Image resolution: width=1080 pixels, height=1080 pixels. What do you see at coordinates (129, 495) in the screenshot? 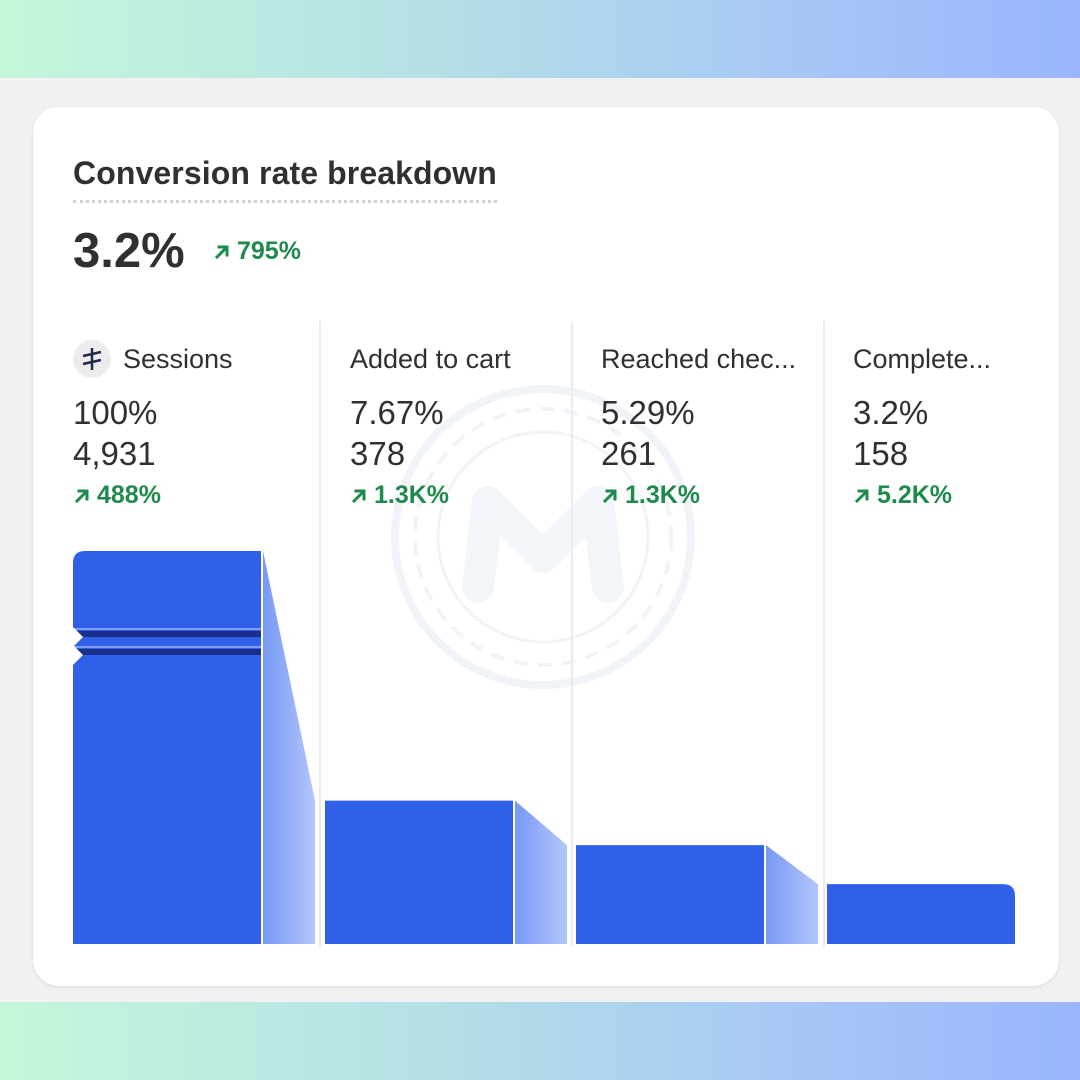
I see `stage-change-text: 488%` at bounding box center [129, 495].